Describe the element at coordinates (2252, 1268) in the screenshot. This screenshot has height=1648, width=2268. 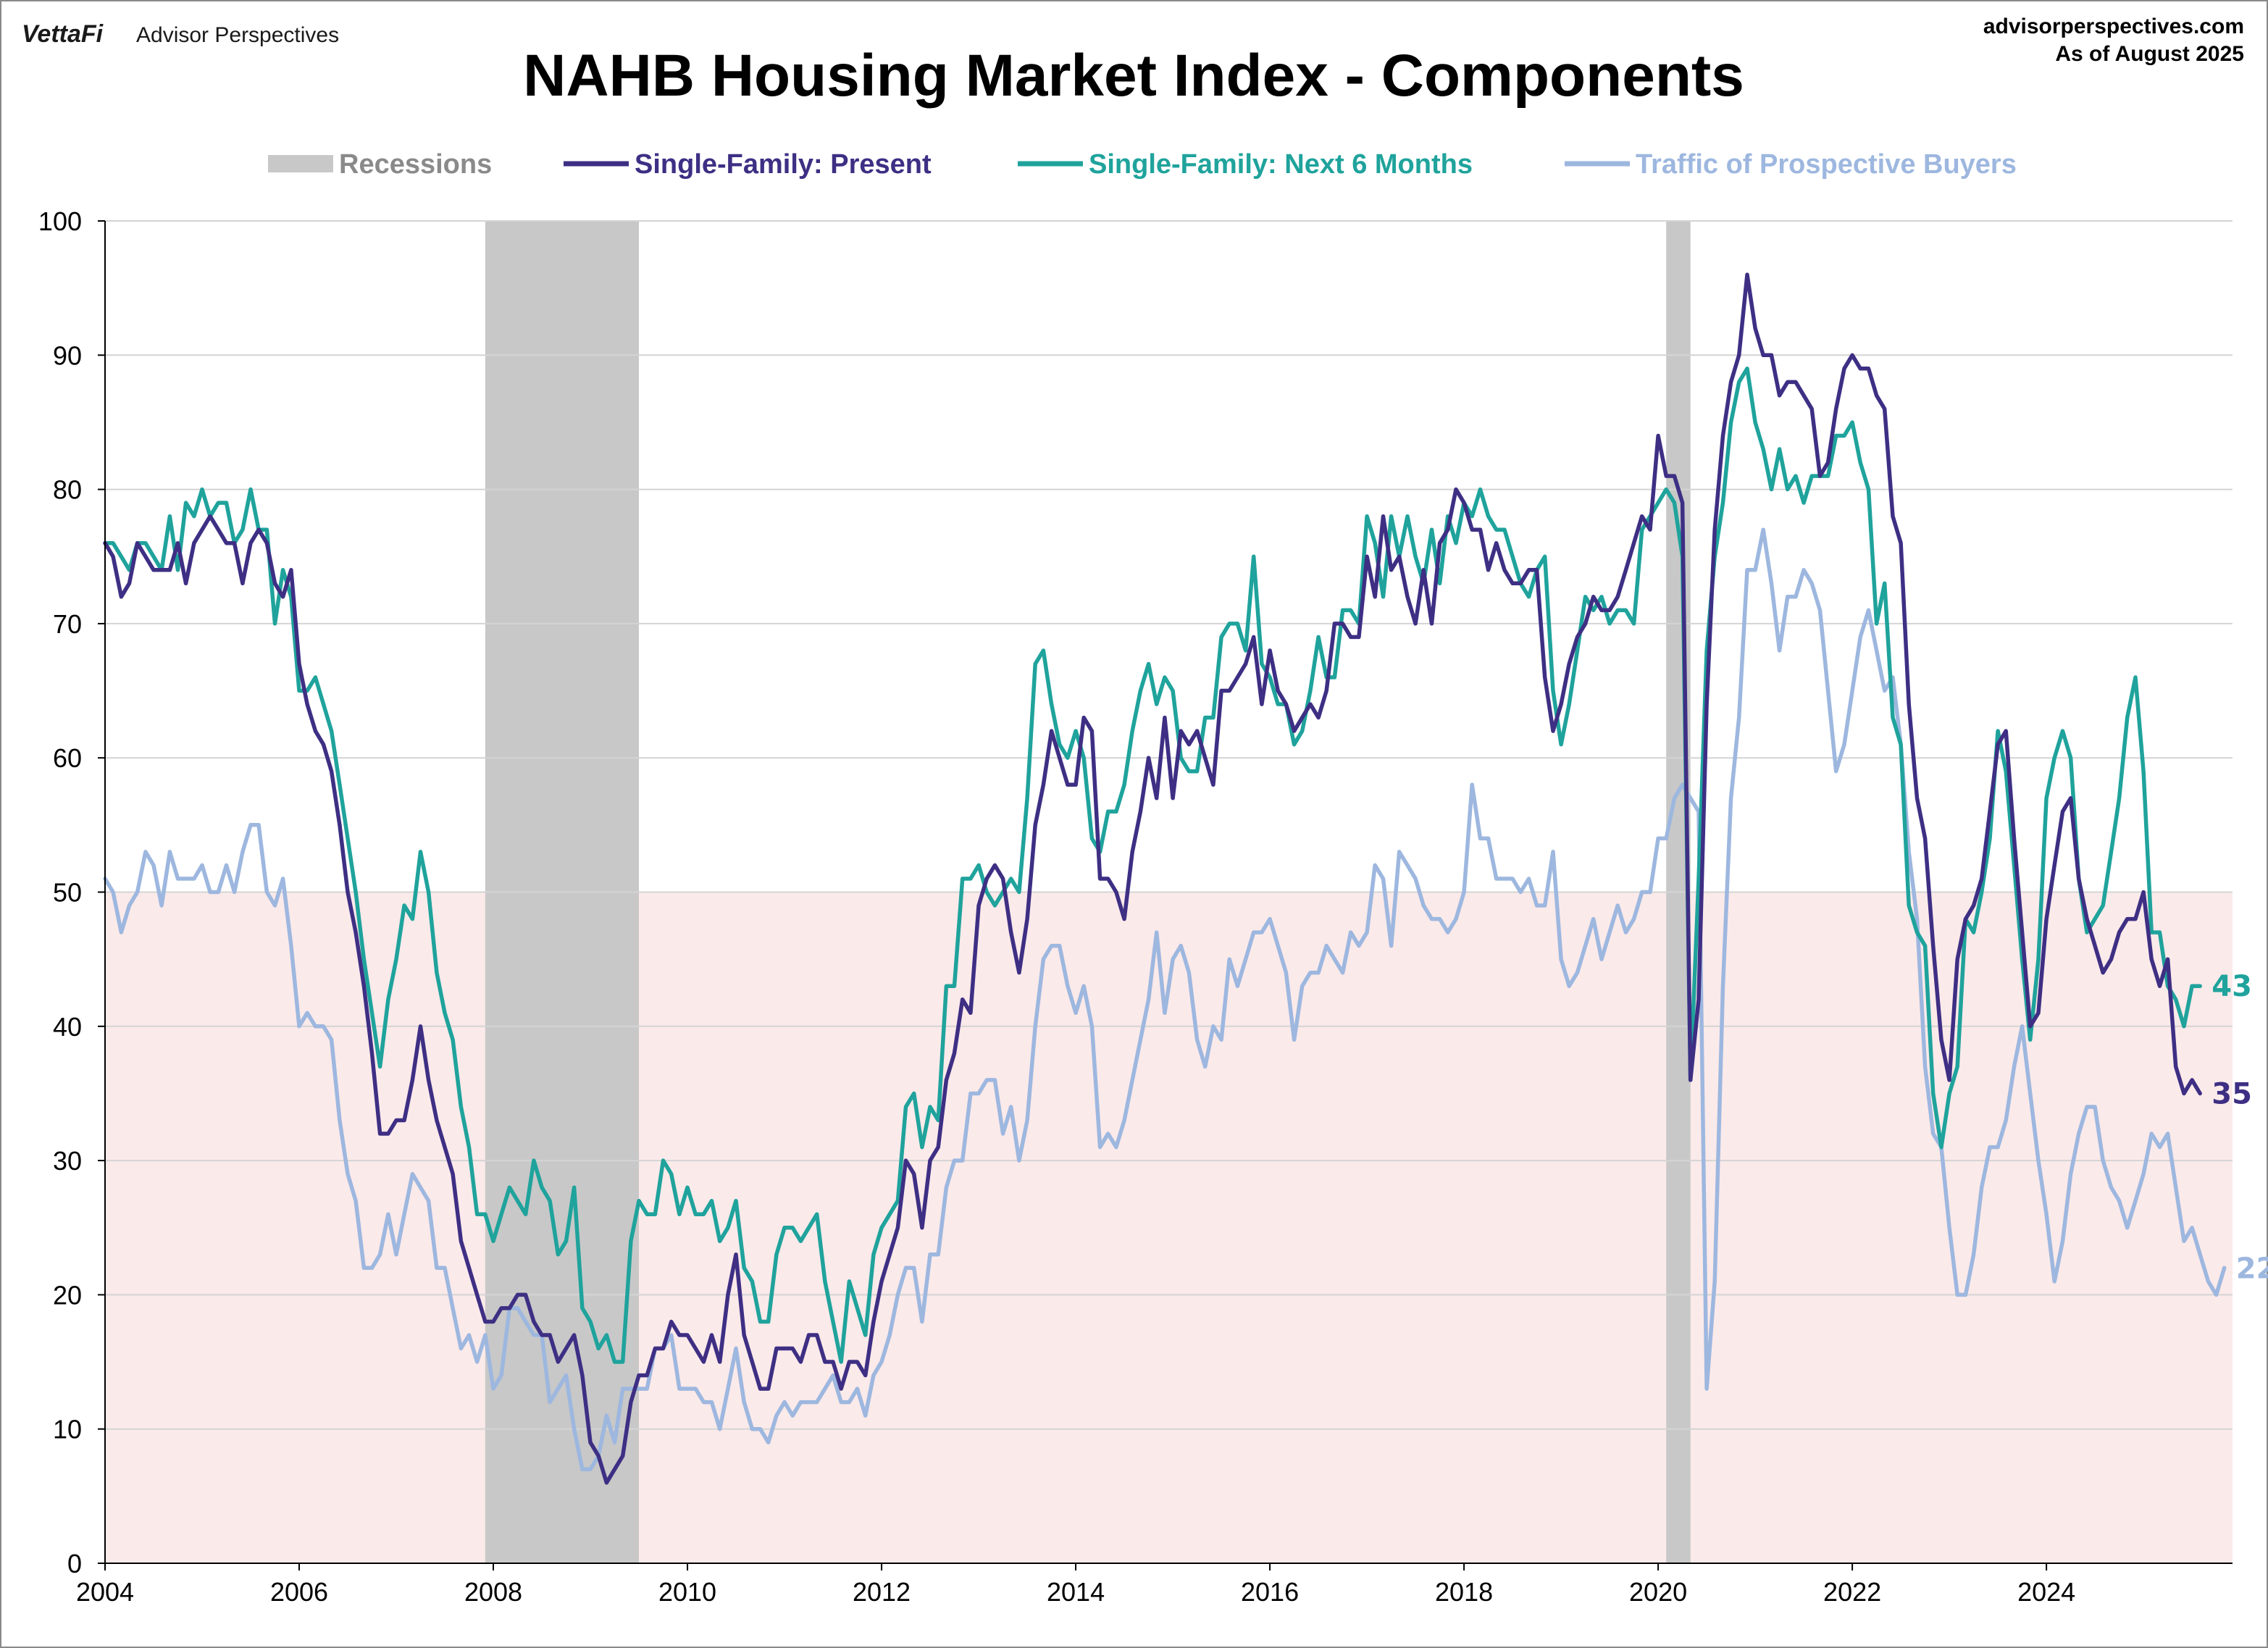
I see `end-label-traffic: 22` at that location.